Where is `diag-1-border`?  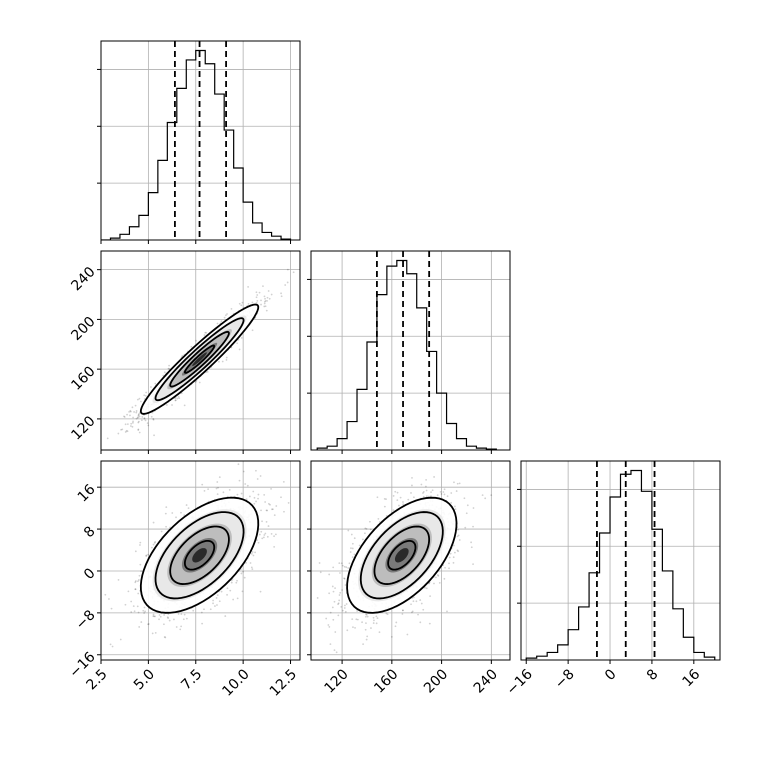 diag-1-border is located at coordinates (200, 140).